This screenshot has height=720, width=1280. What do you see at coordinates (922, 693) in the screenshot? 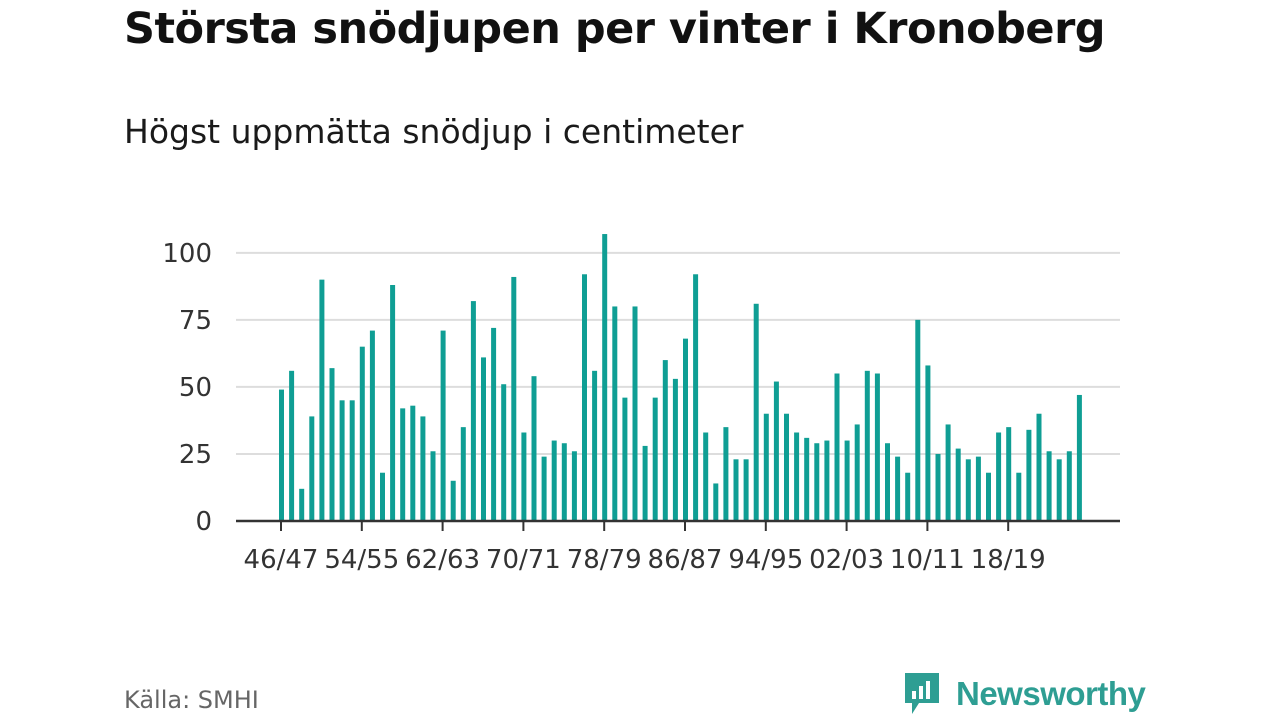
I see `newsworthy-logo-icon` at bounding box center [922, 693].